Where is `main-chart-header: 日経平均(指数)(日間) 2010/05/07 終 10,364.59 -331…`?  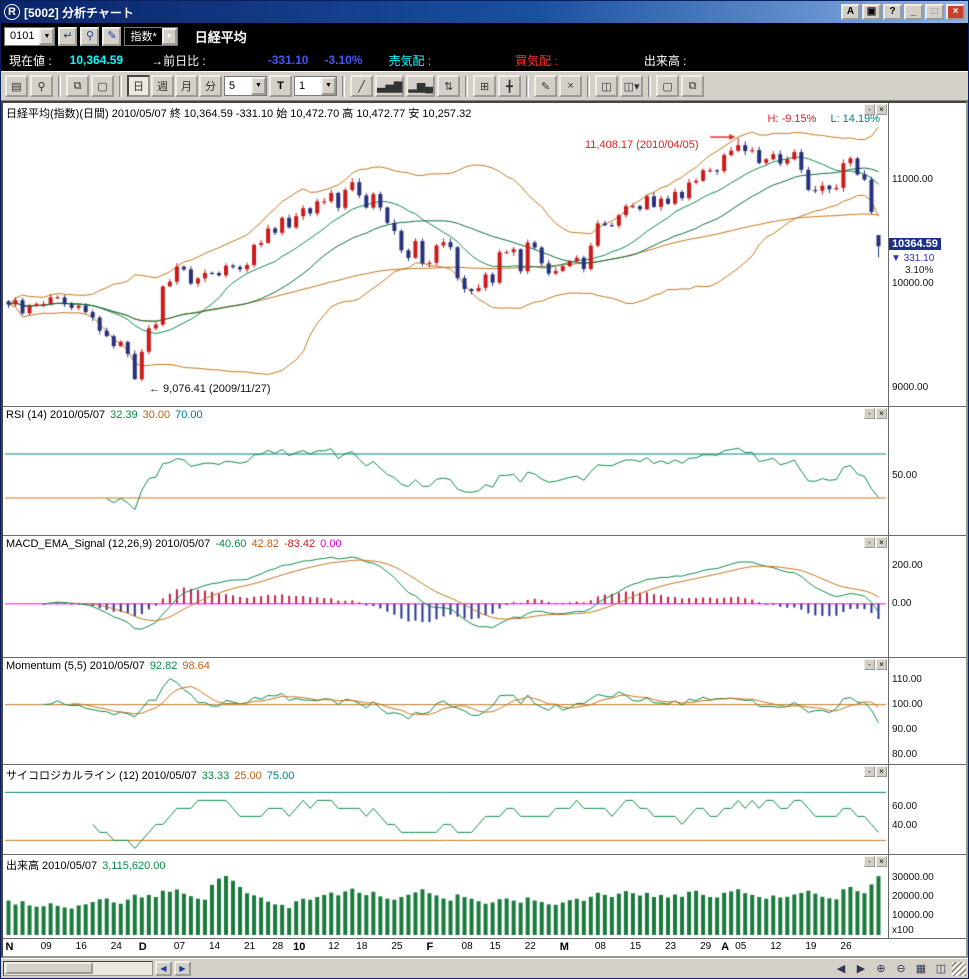
main-chart-header: 日経平均(指数)(日間) 2010/05/07 終 10,364.59 -331… is located at coordinates (241, 113).